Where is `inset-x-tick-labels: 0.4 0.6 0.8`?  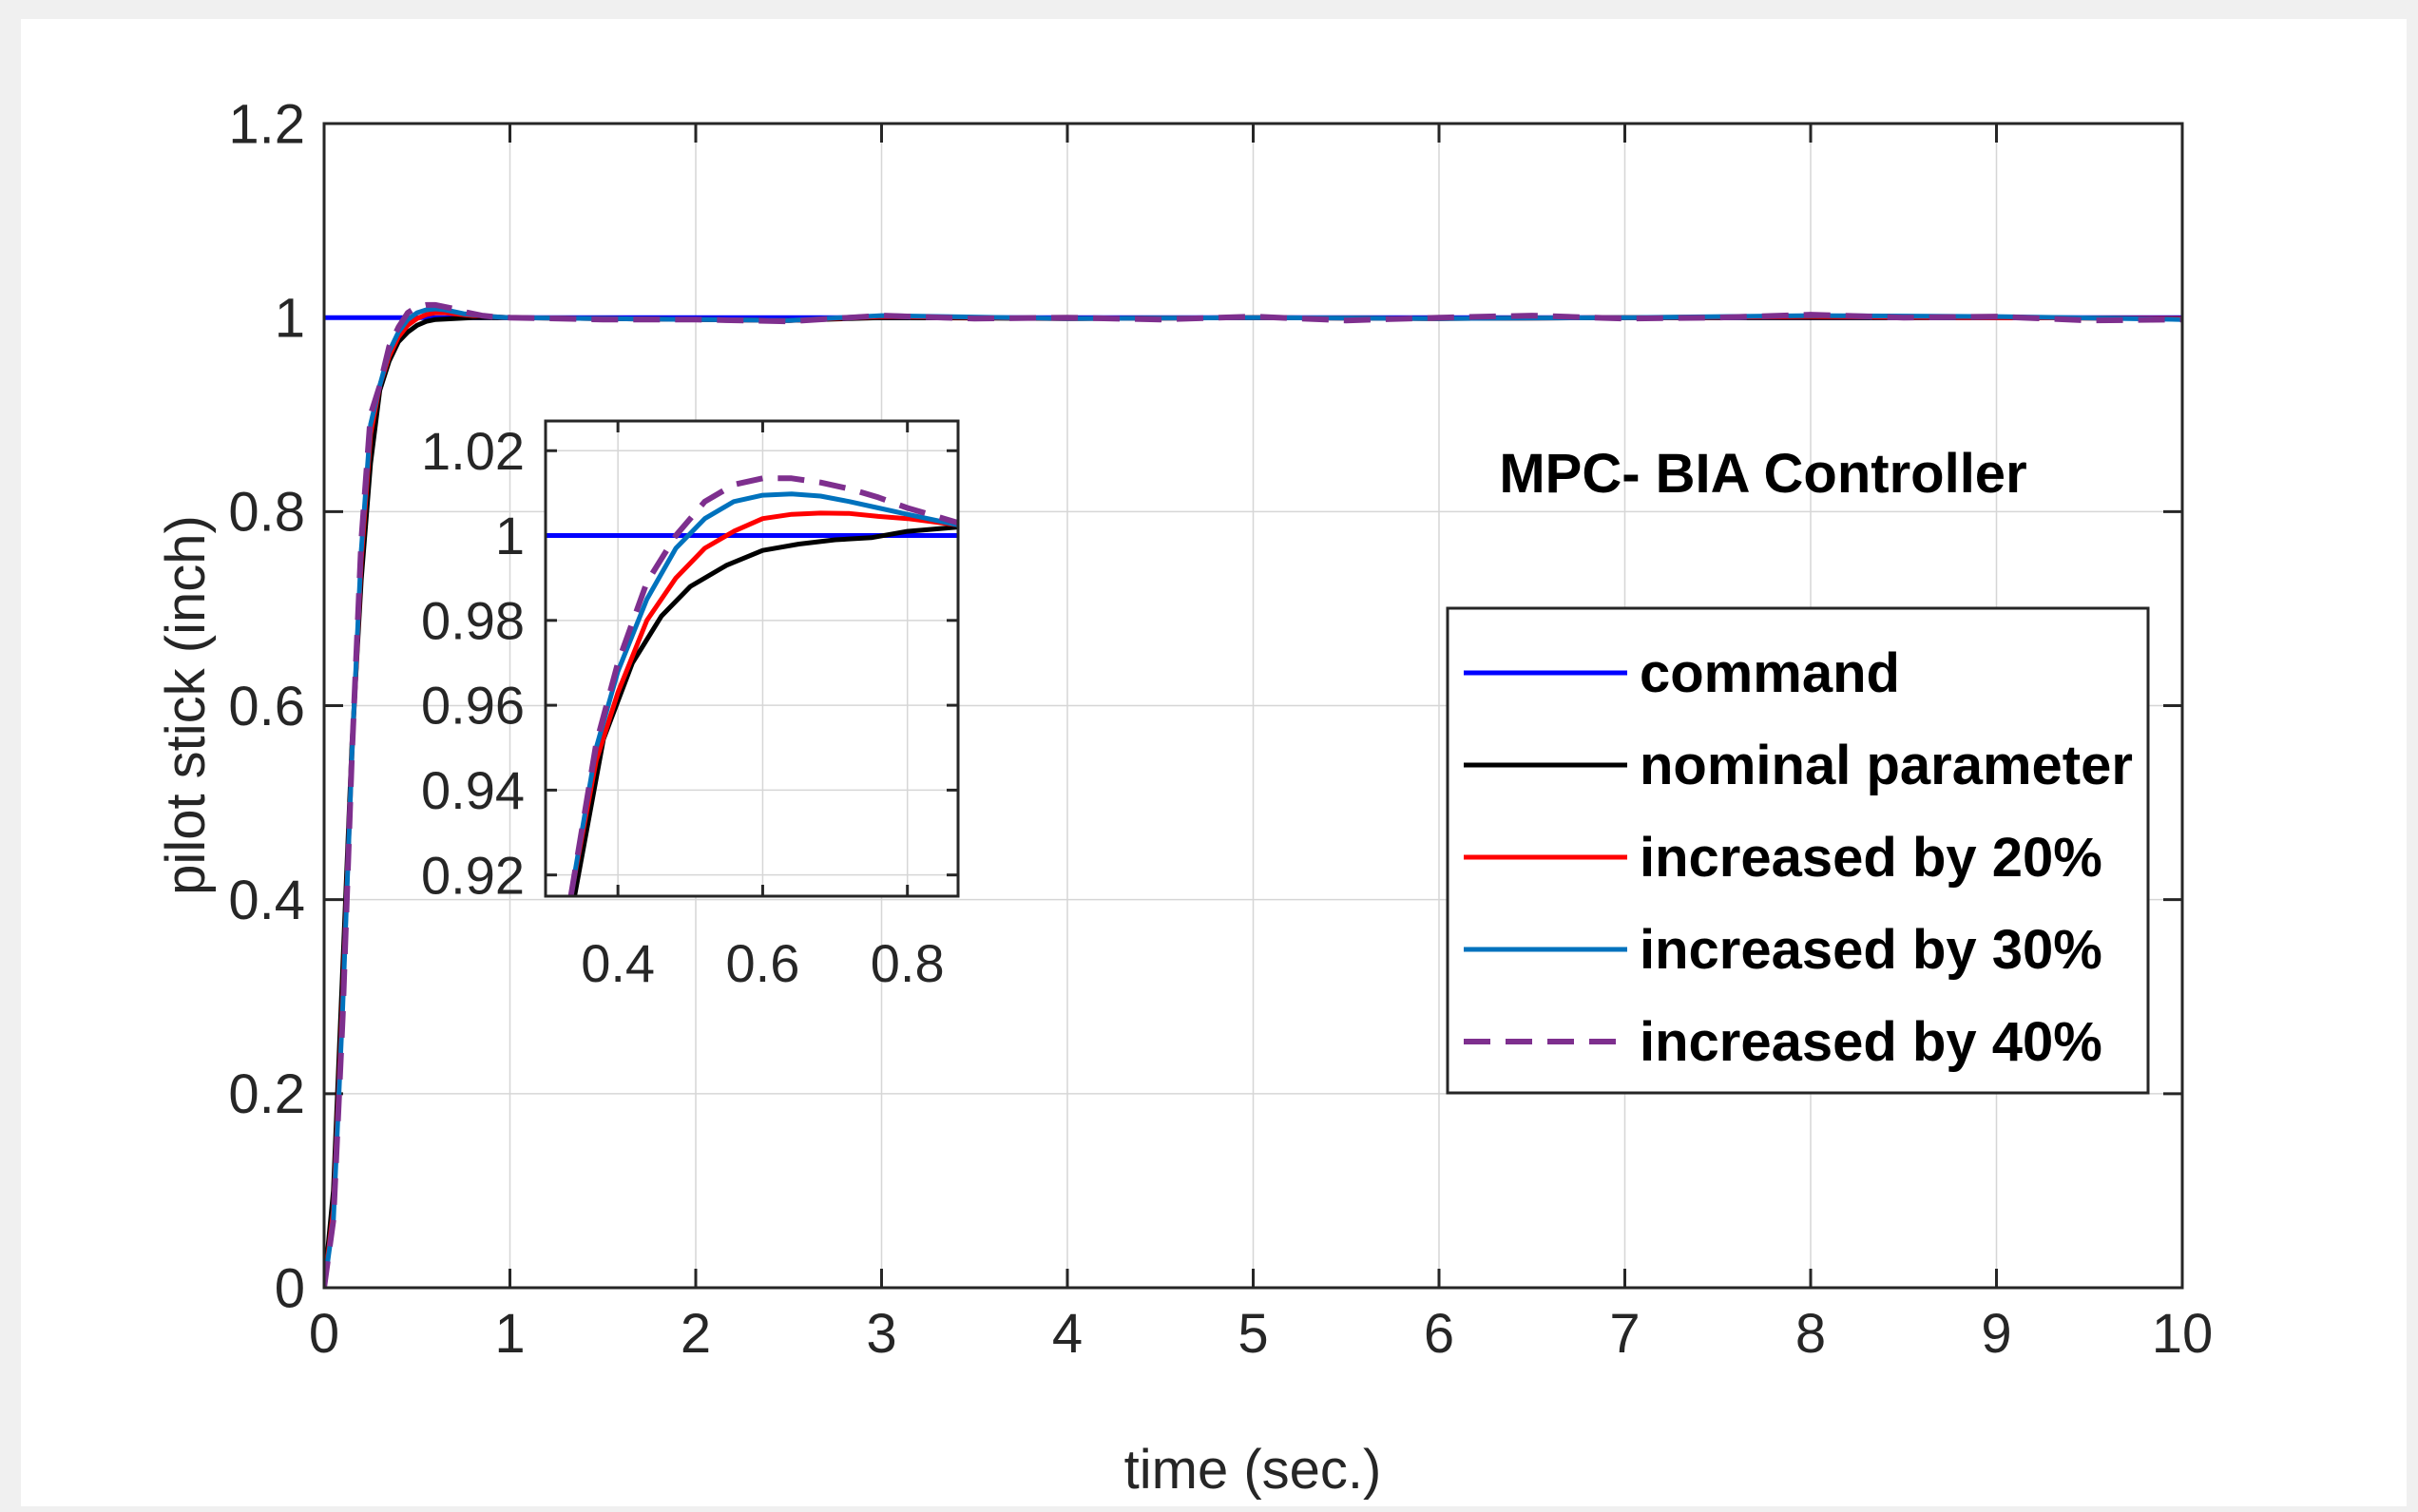 inset-x-tick-labels: 0.4 0.6 0.8 is located at coordinates (762, 963).